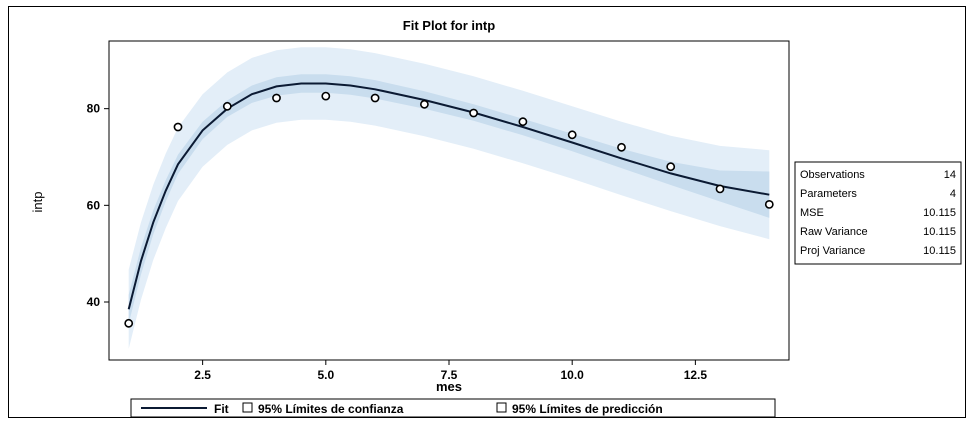  I want to click on stats-value-3: 10.115, so click(939, 213).